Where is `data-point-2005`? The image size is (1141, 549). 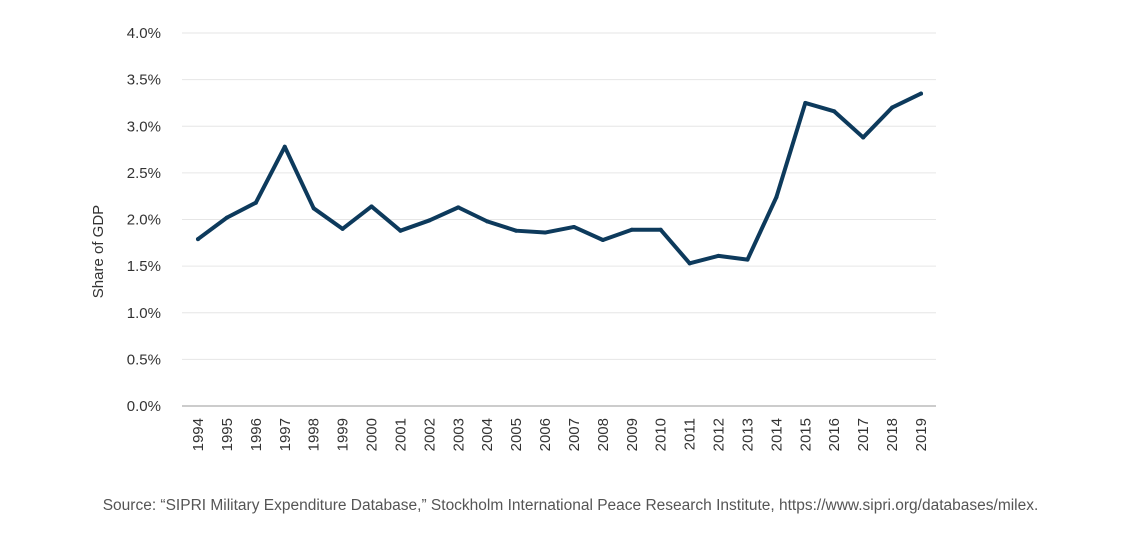 data-point-2005 is located at coordinates (516, 230).